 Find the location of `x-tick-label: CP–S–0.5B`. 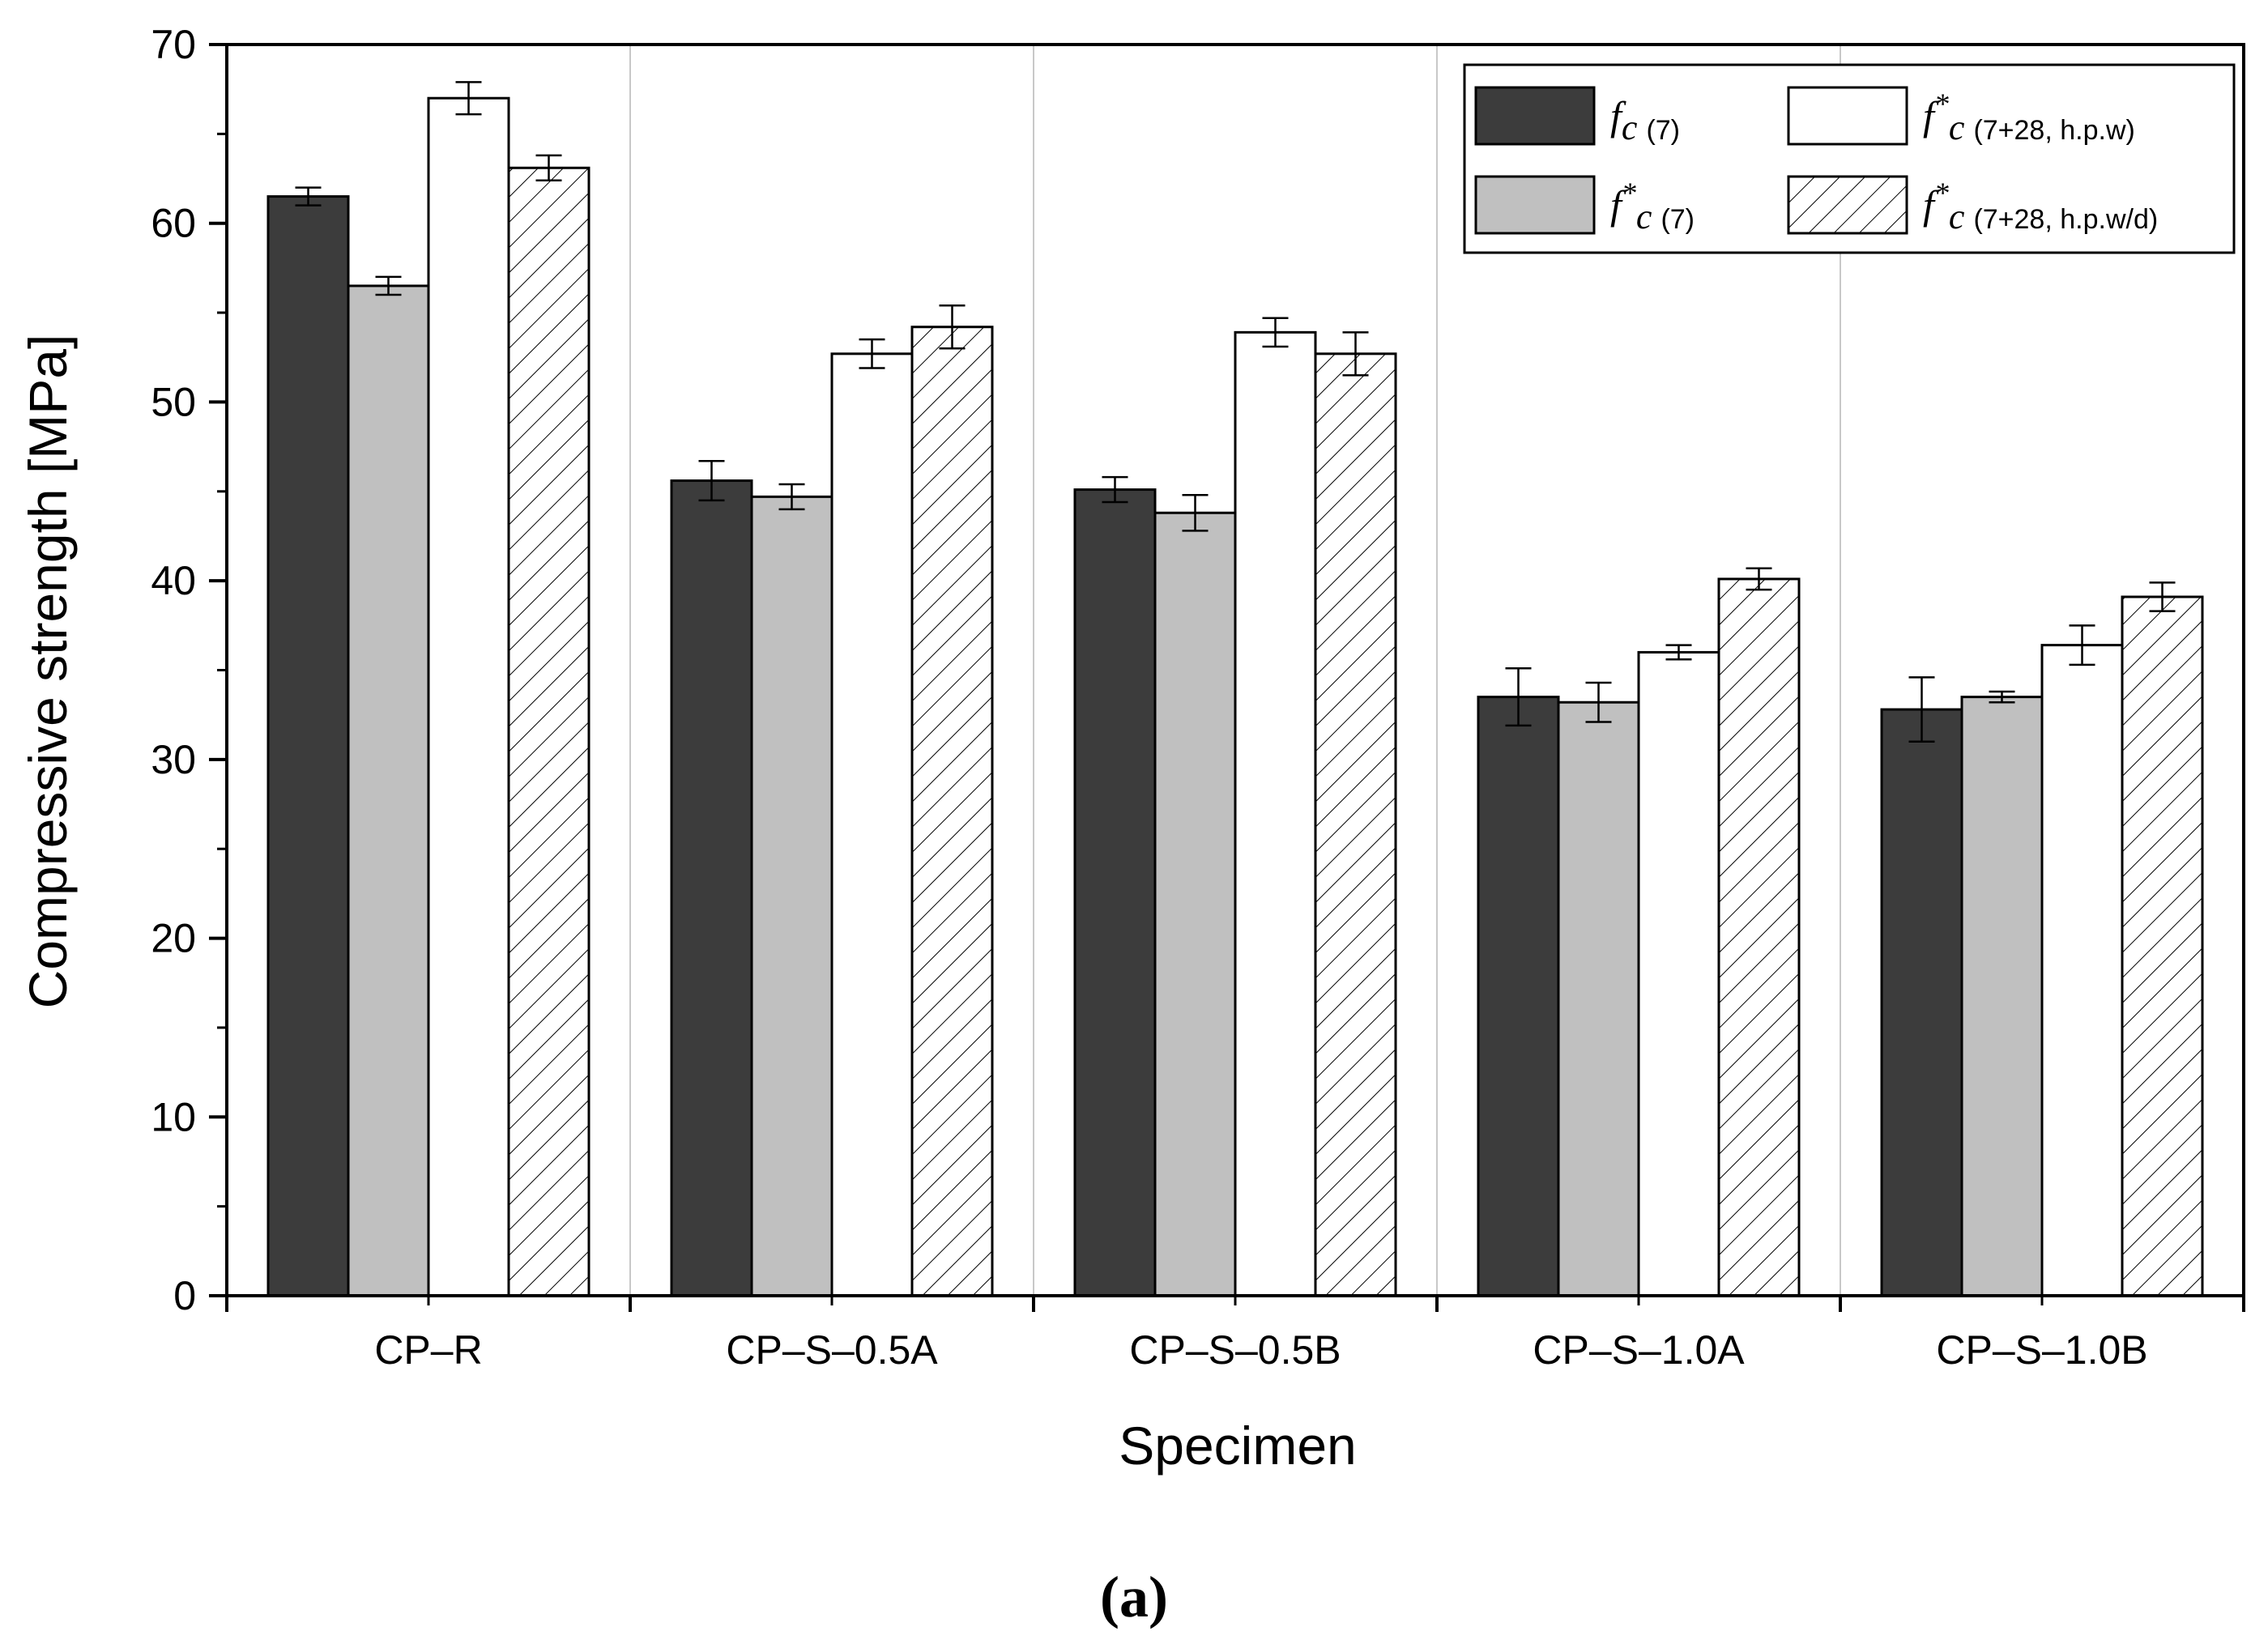

x-tick-label: CP–S–0.5B is located at coordinates (1235, 1350).